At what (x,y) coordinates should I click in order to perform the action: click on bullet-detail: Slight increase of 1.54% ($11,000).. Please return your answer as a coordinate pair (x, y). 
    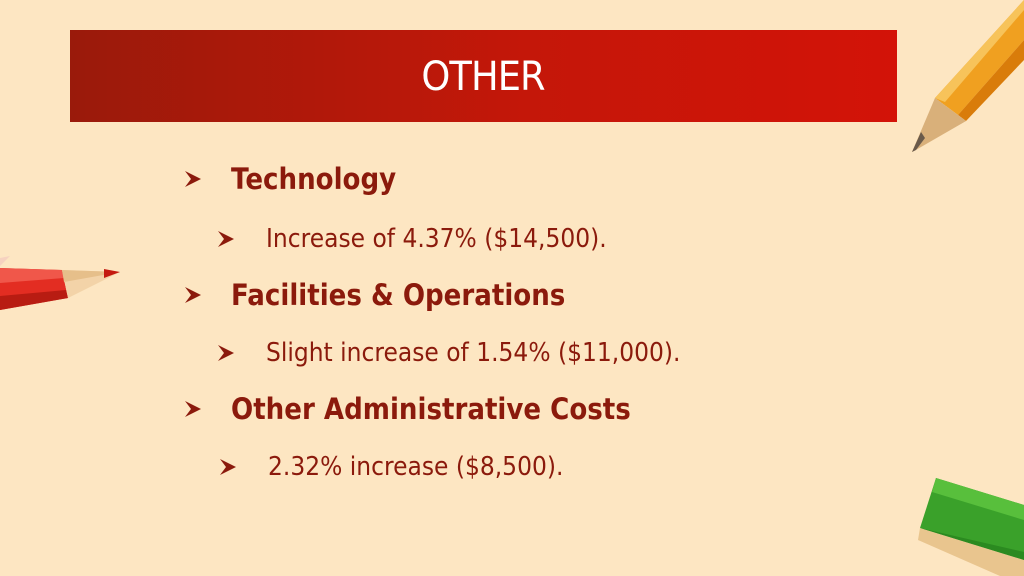
    Looking at the image, I should click on (473, 353).